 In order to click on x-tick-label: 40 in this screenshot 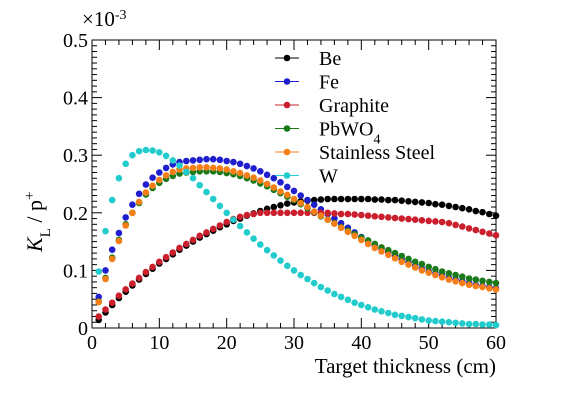, I will do `click(361, 343)`.